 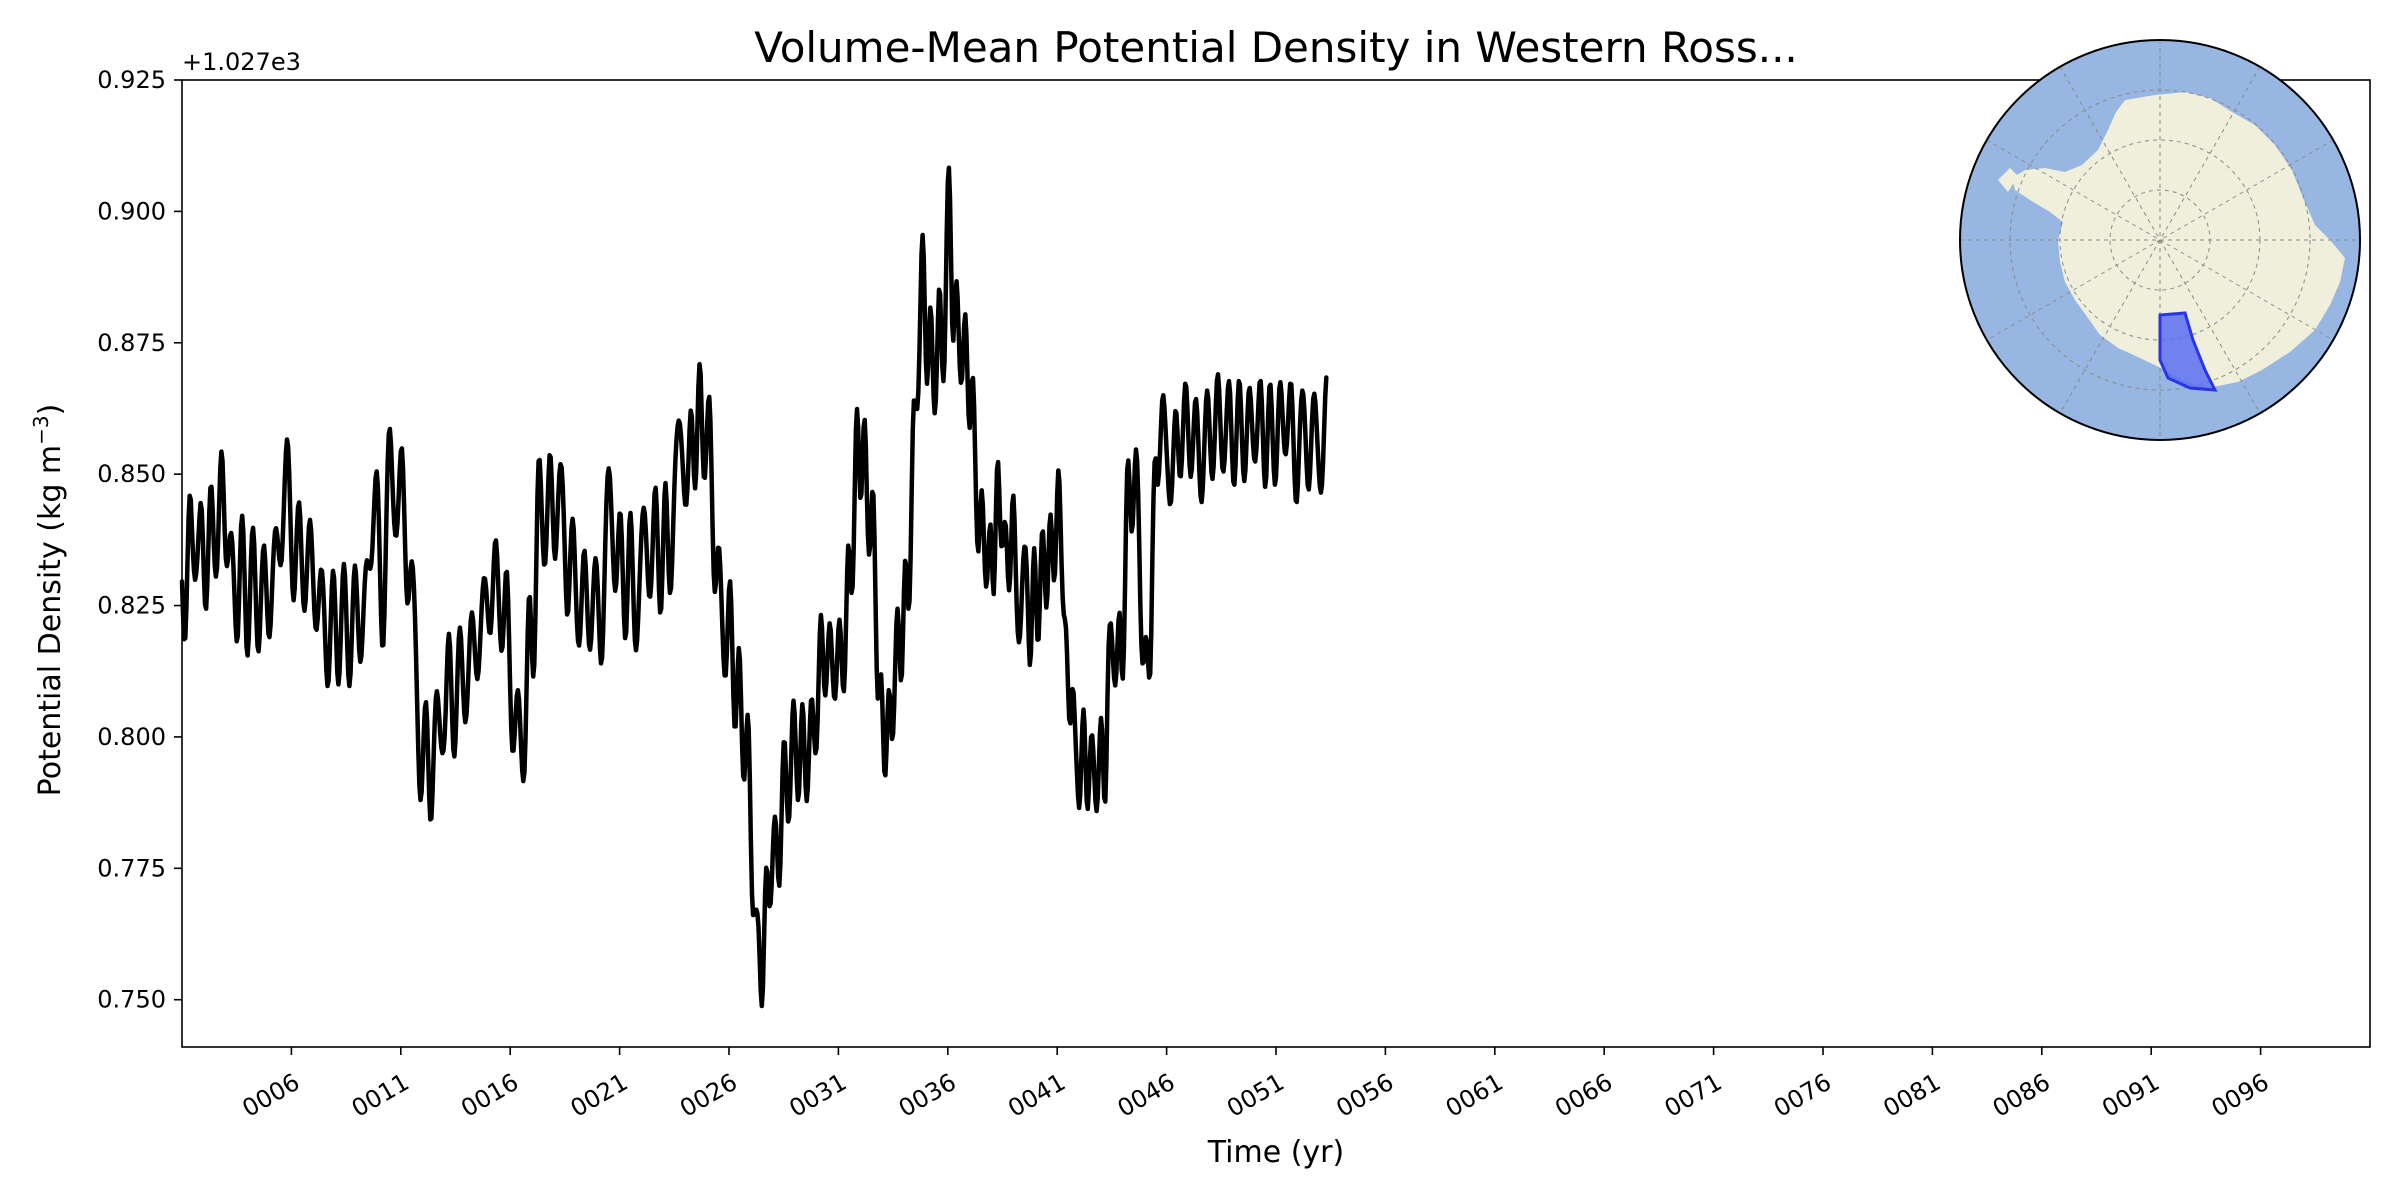 What do you see at coordinates (131, 868) in the screenshot?
I see `y-tick-label: 0.775` at bounding box center [131, 868].